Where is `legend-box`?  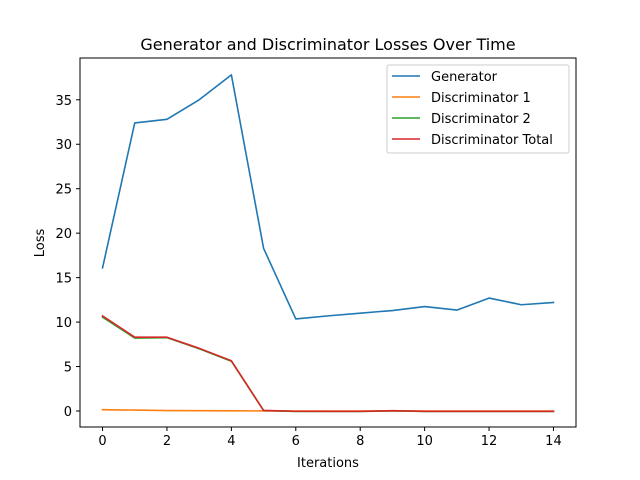
legend-box is located at coordinates (478, 109).